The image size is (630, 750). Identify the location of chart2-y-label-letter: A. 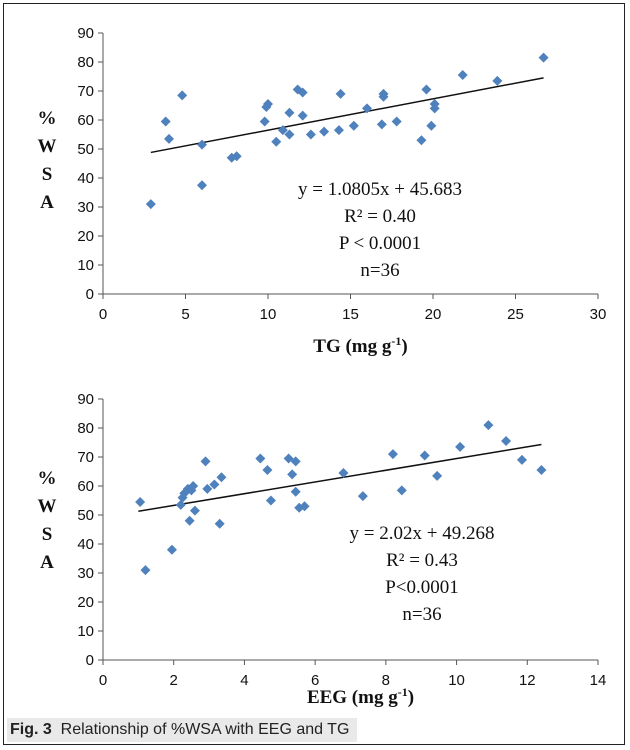
(47, 562).